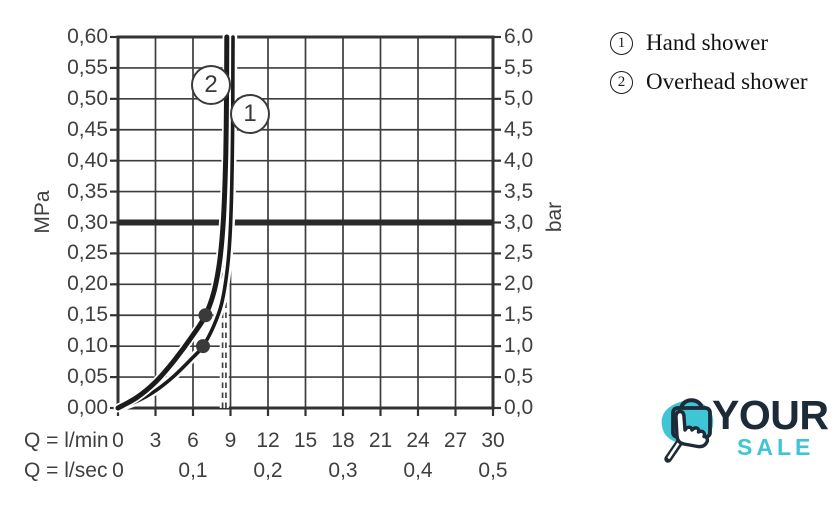  I want to click on y-left-tick-label: 0,25, so click(87, 253).